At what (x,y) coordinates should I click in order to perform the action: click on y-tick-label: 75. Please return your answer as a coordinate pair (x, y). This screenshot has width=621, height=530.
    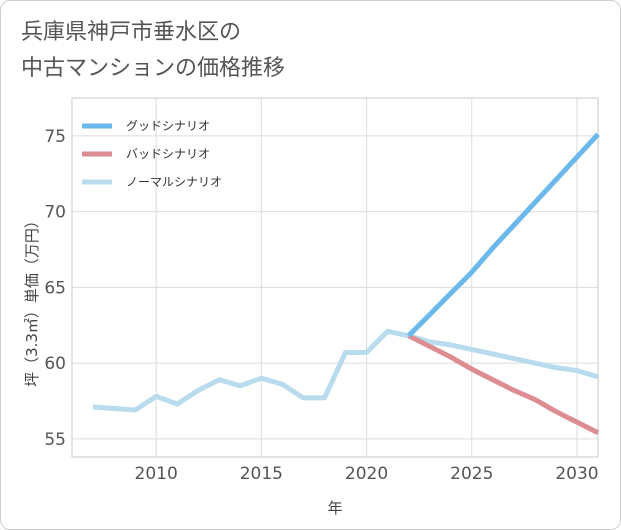
    Looking at the image, I should click on (55, 137).